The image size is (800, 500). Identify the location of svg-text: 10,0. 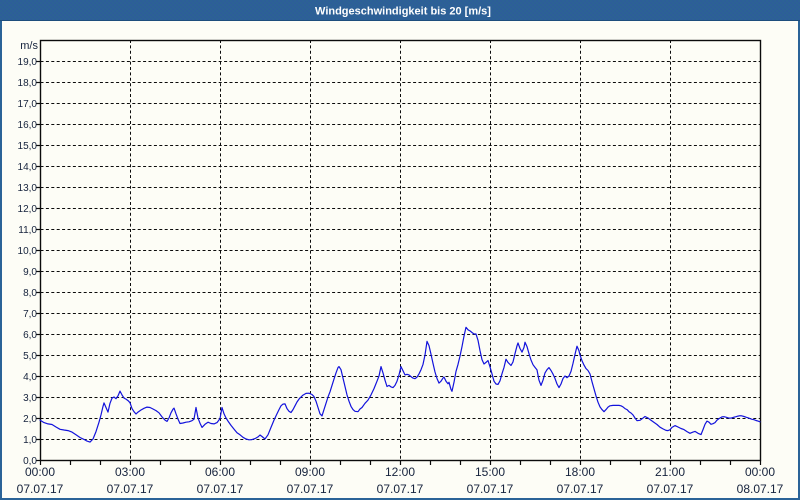
(28, 251).